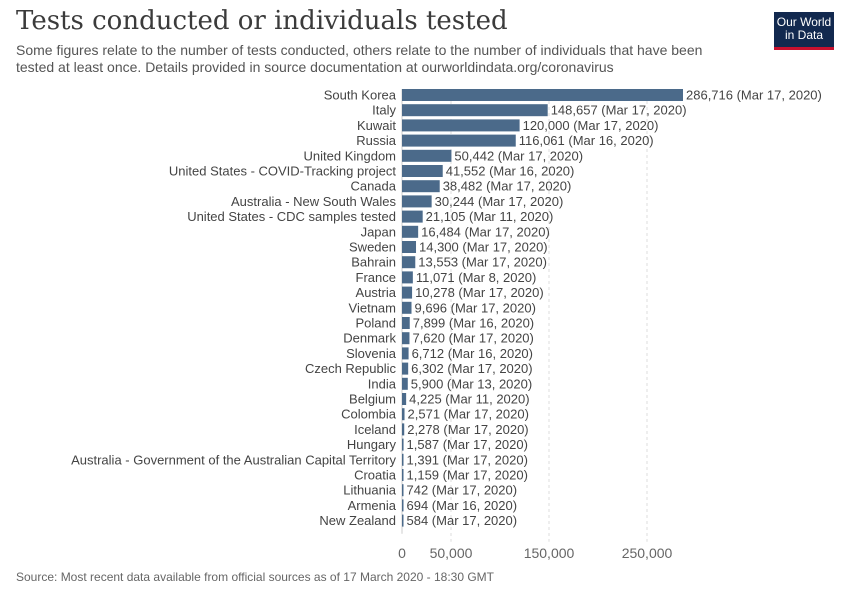 Image resolution: width=850 pixels, height=600 pixels. I want to click on category-label: South Korea, so click(360, 95).